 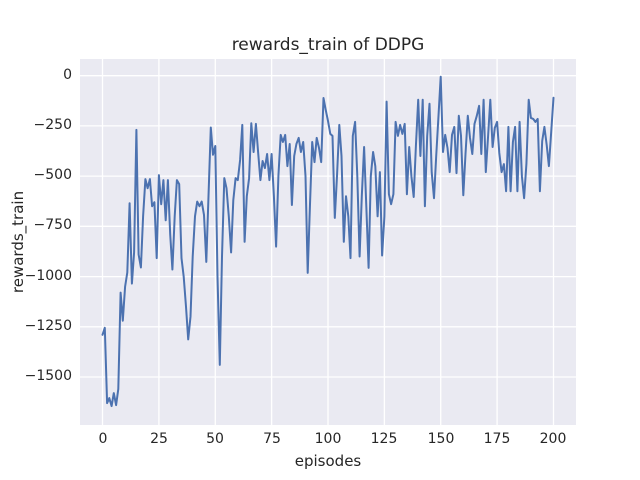 I want to click on y-tick-label: −250, so click(x=52, y=125).